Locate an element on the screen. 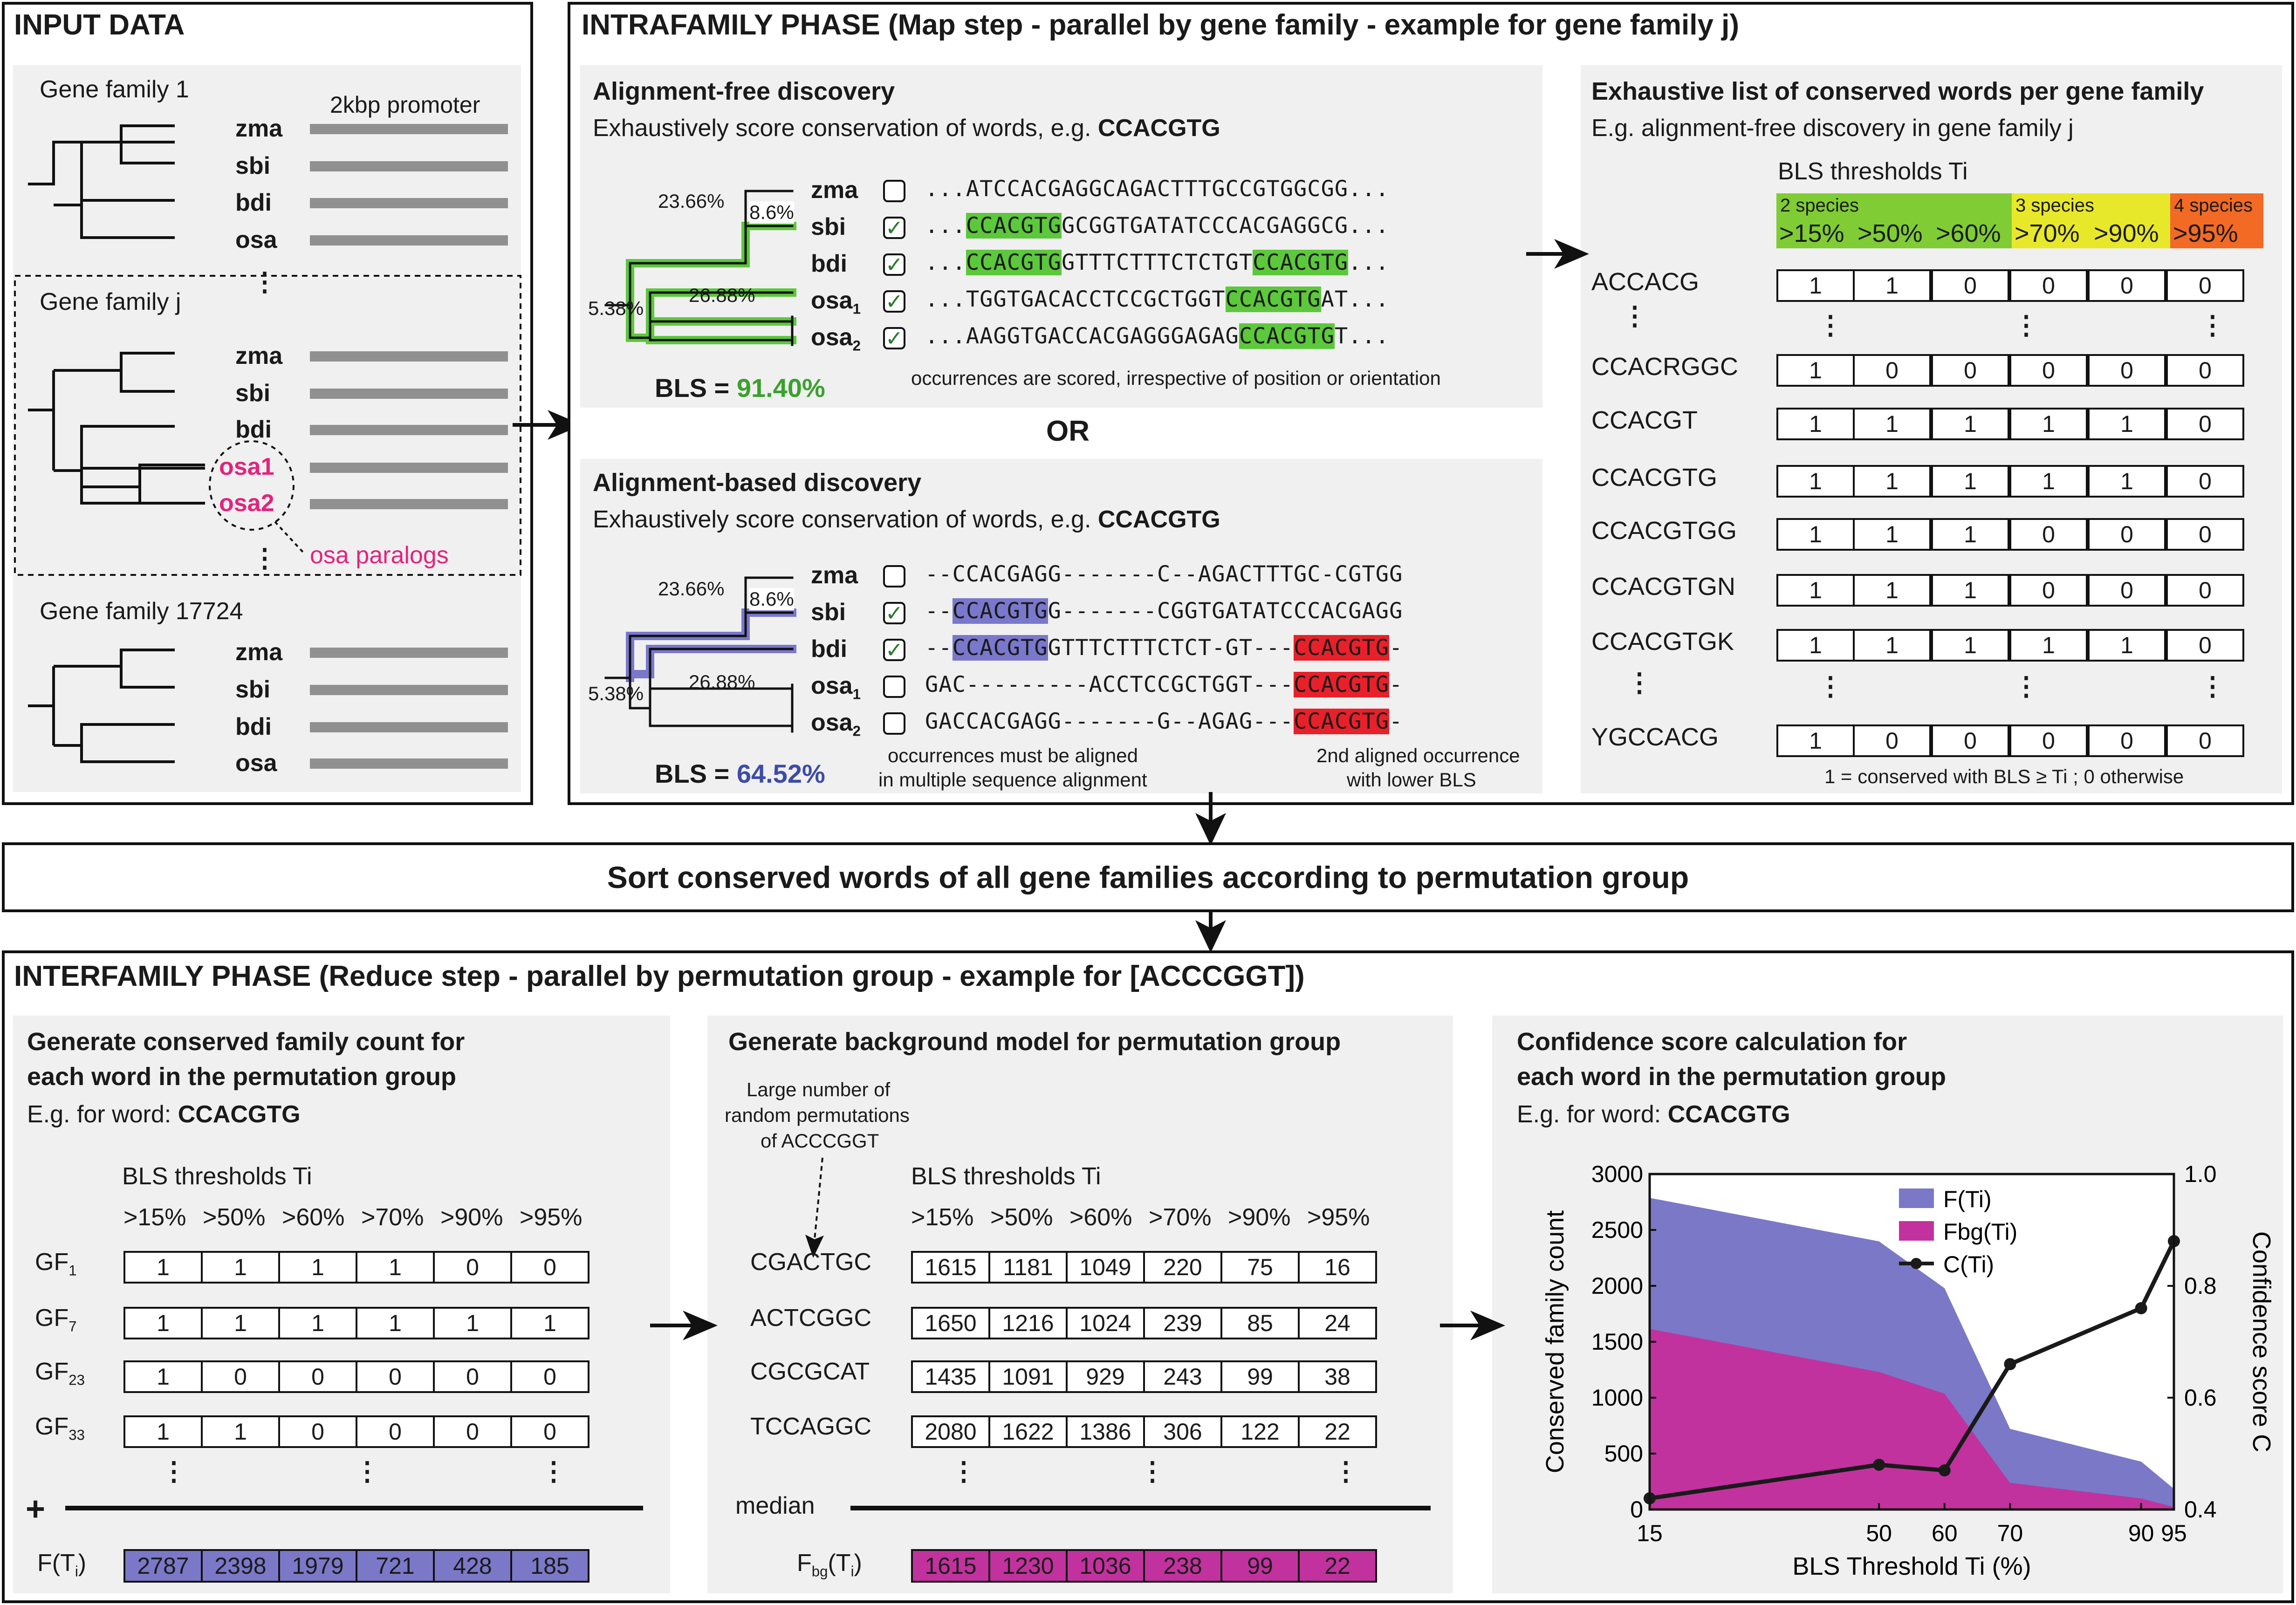 The height and width of the screenshot is (1605, 2296). align-sequence: GACCACGAGG-------G--AGAG---CCACGTG- is located at coordinates (1164, 721).